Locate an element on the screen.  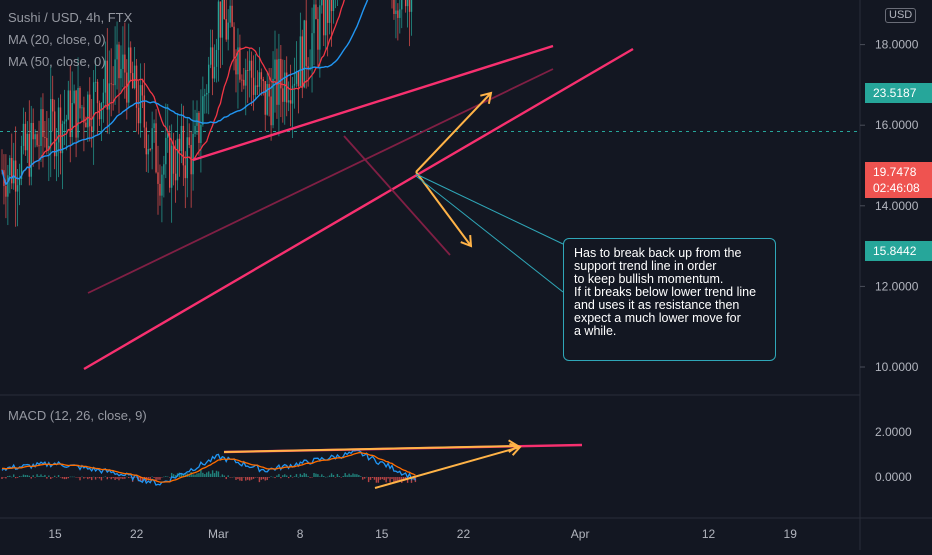
bullish-arrow is located at coordinates (454, 132).